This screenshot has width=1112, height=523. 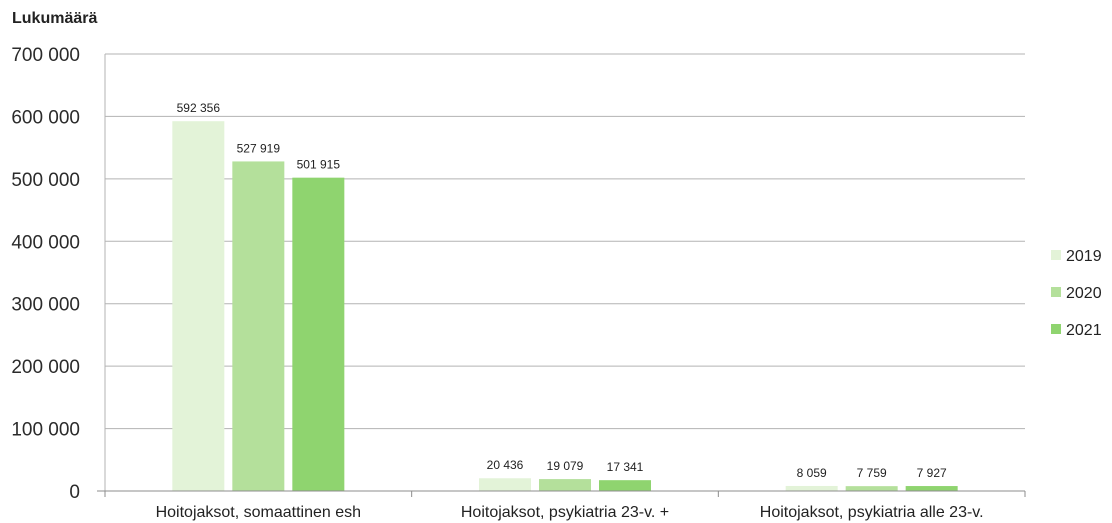 What do you see at coordinates (319, 165) in the screenshot?
I see `data-label: 501 915` at bounding box center [319, 165].